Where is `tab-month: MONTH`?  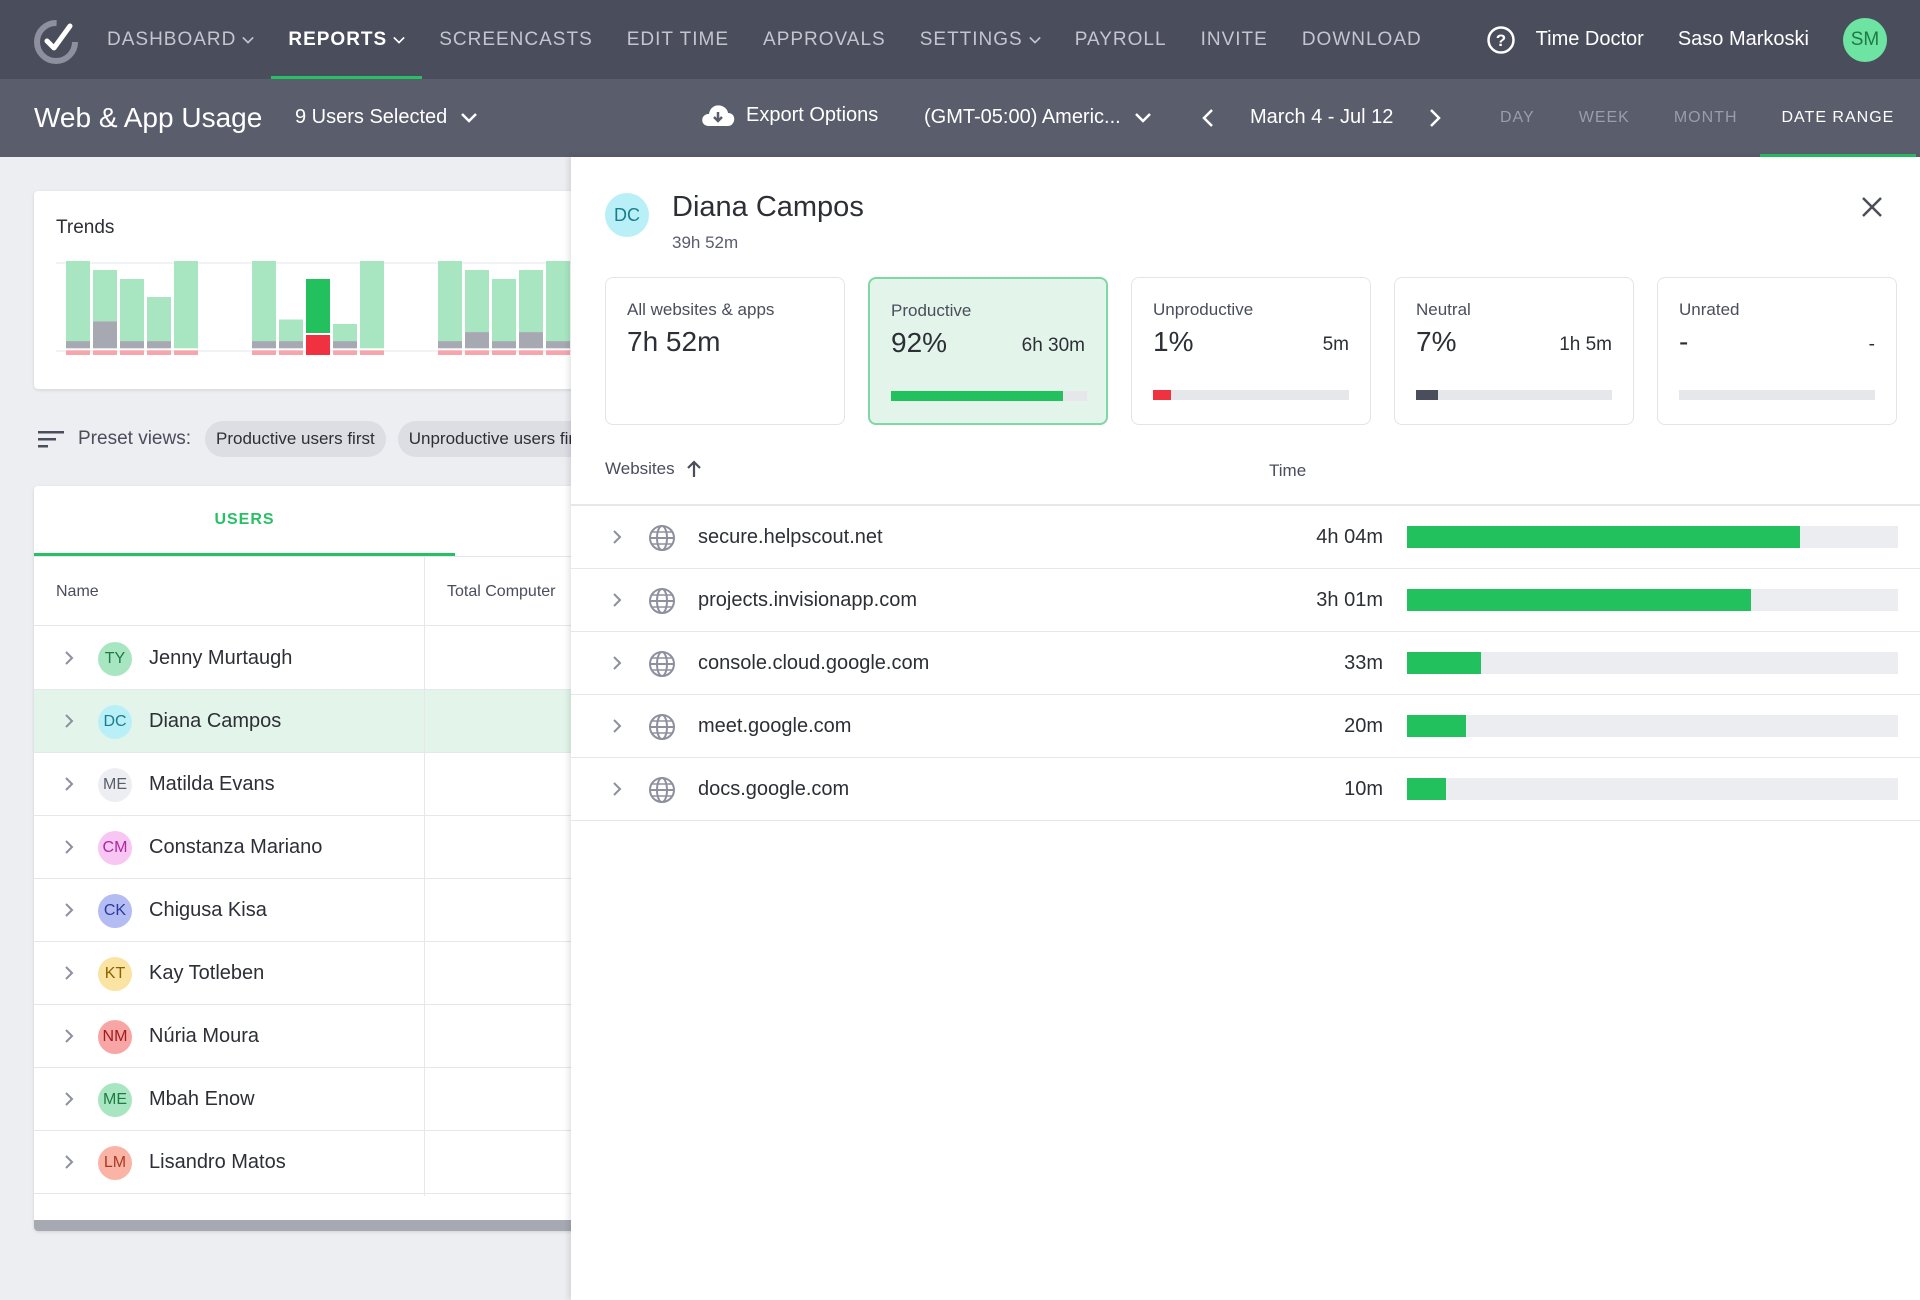 tab-month: MONTH is located at coordinates (1705, 117).